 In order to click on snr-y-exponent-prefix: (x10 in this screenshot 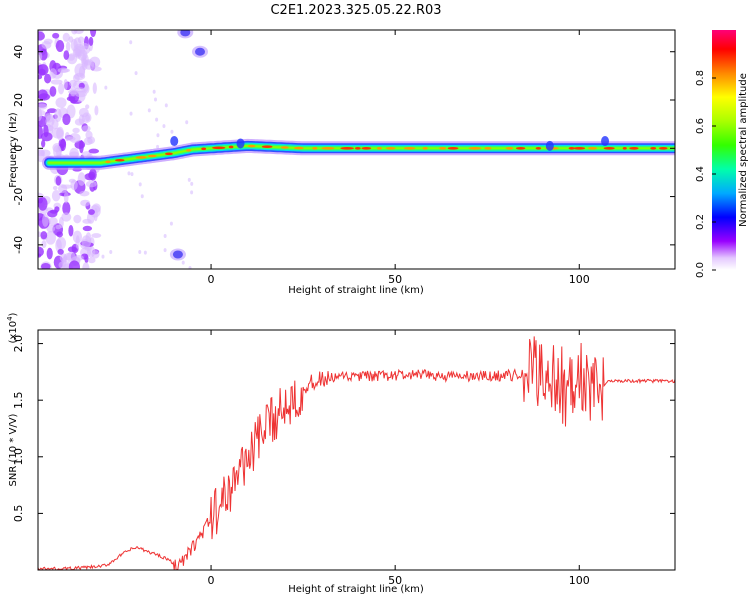, I will do `click(13, 332)`.